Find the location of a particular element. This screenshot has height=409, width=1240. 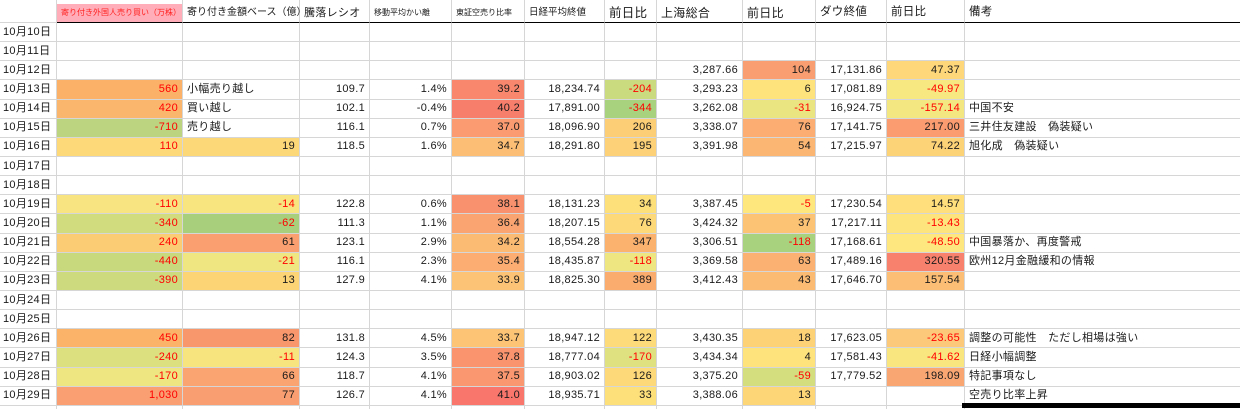

cell-l: -157.14 is located at coordinates (926, 109).